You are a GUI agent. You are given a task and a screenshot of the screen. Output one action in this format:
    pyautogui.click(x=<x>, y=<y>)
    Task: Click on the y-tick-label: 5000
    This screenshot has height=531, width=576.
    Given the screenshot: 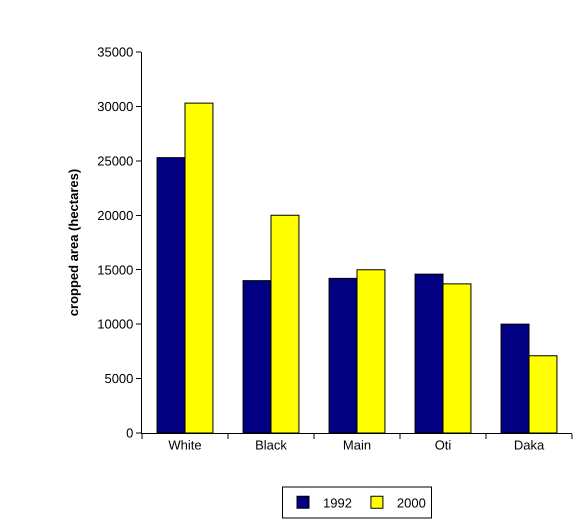 What is the action you would take?
    pyautogui.click(x=119, y=378)
    